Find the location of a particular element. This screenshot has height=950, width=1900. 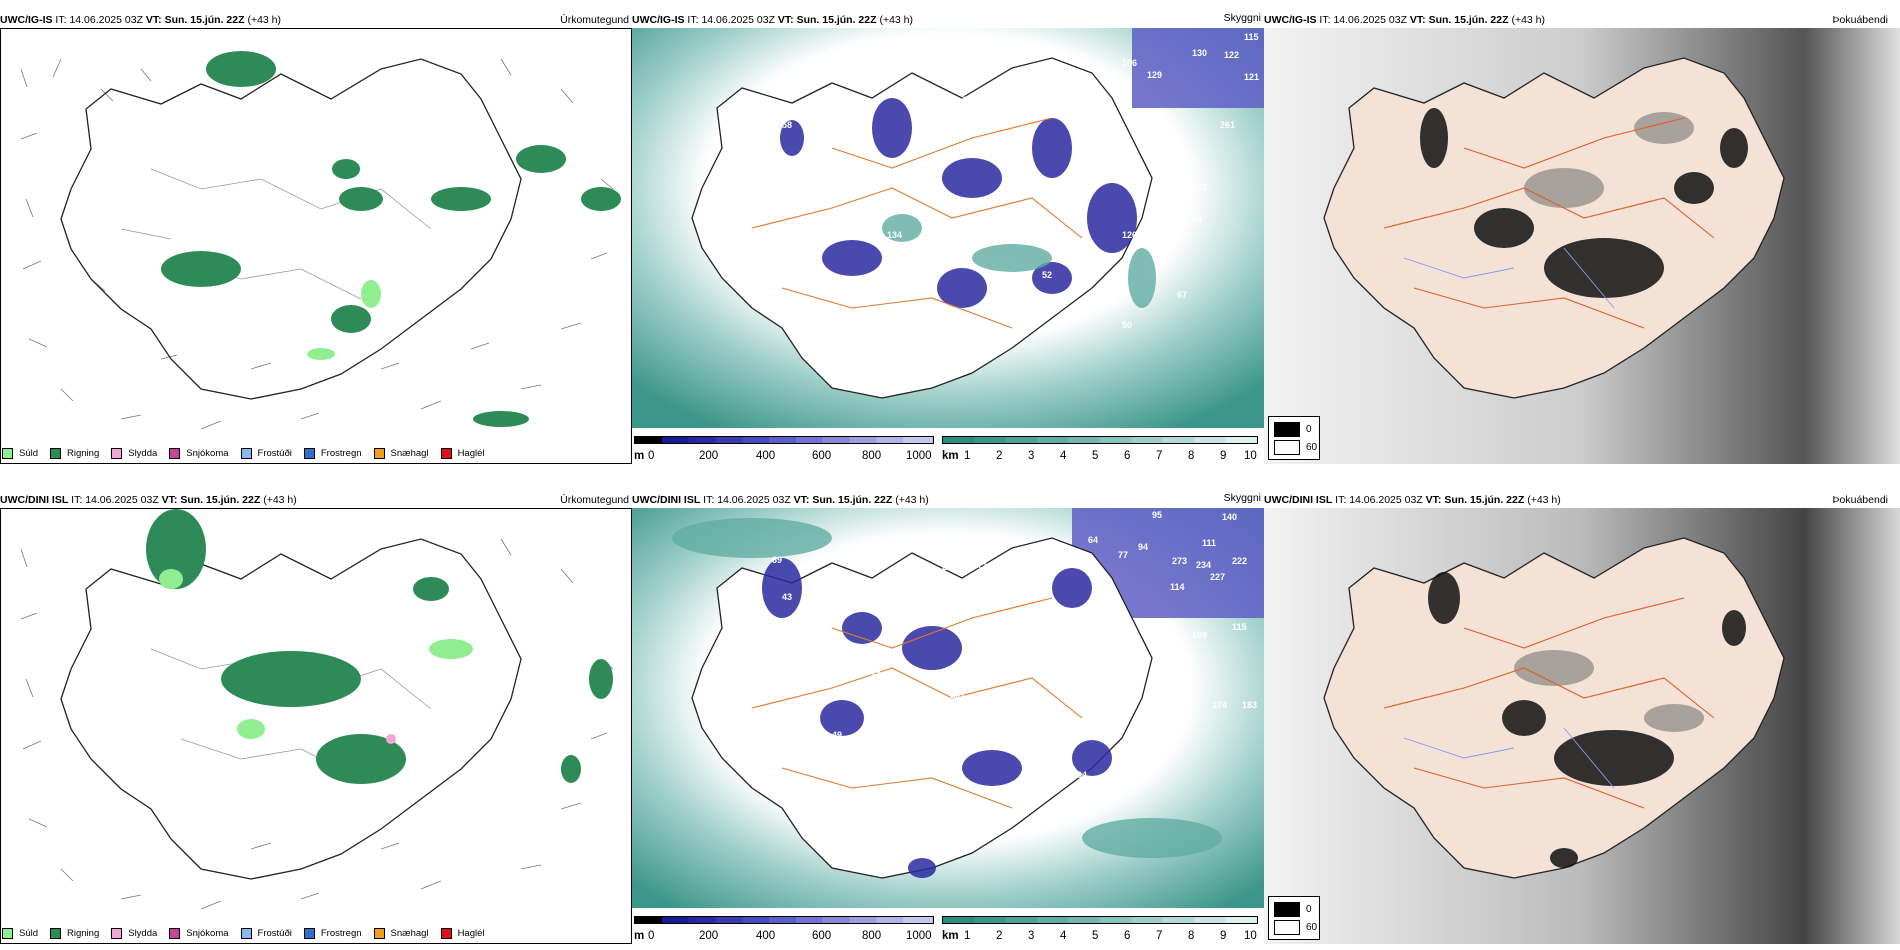

legend-label: Frostregn is located at coordinates (341, 933).